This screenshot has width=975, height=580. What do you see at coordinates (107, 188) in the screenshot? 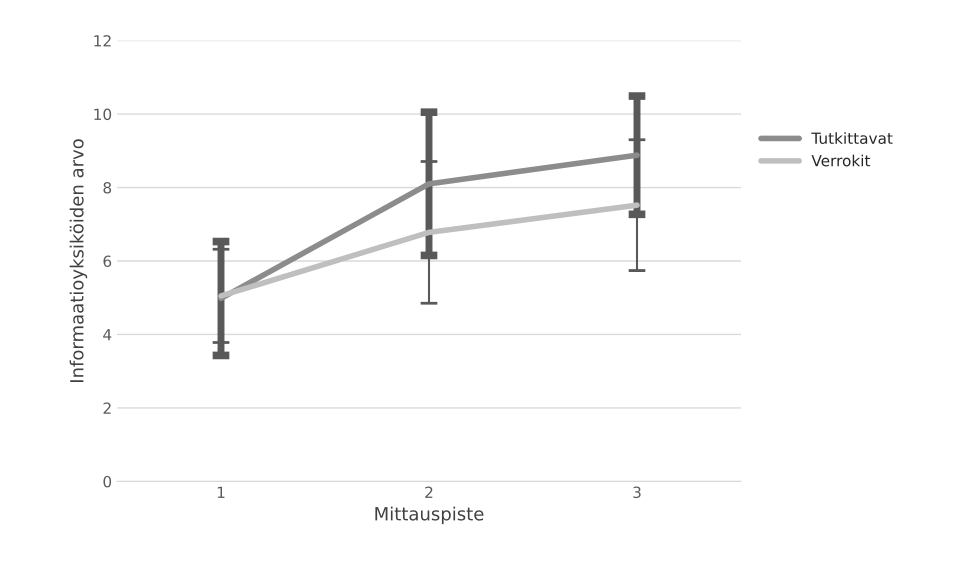
I see `y-tick-label: 8` at bounding box center [107, 188].